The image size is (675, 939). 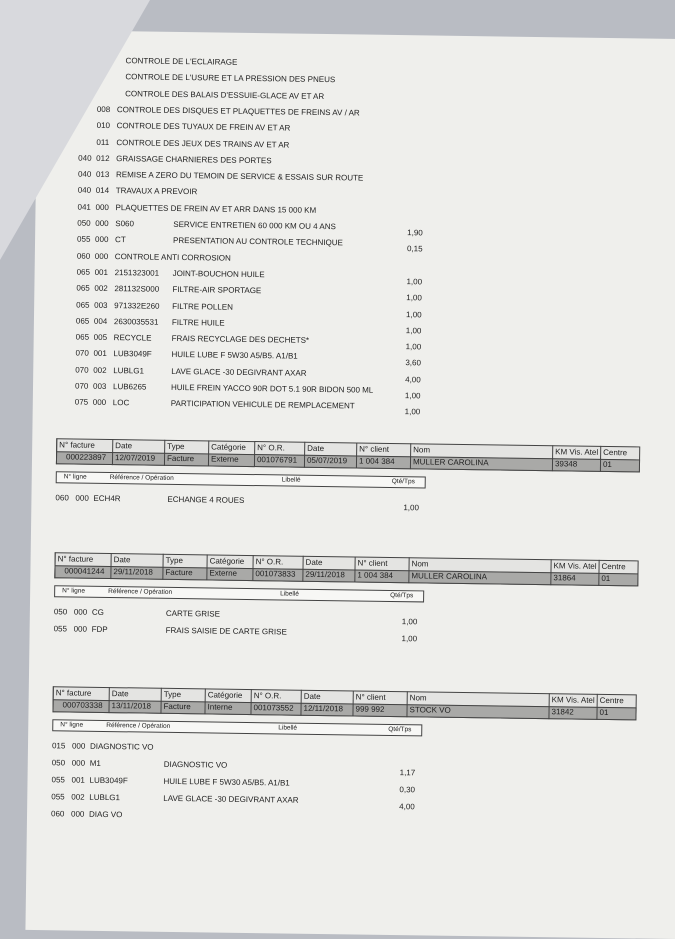 I want to click on label: PRESENTATION AU CONTROLE TECHNIQUE, so click(x=258, y=242).